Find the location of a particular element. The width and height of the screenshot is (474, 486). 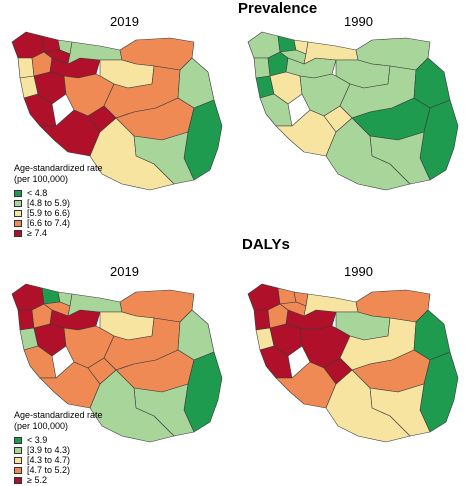

prevalence-2019-year-label: 2019 is located at coordinates (124, 21).